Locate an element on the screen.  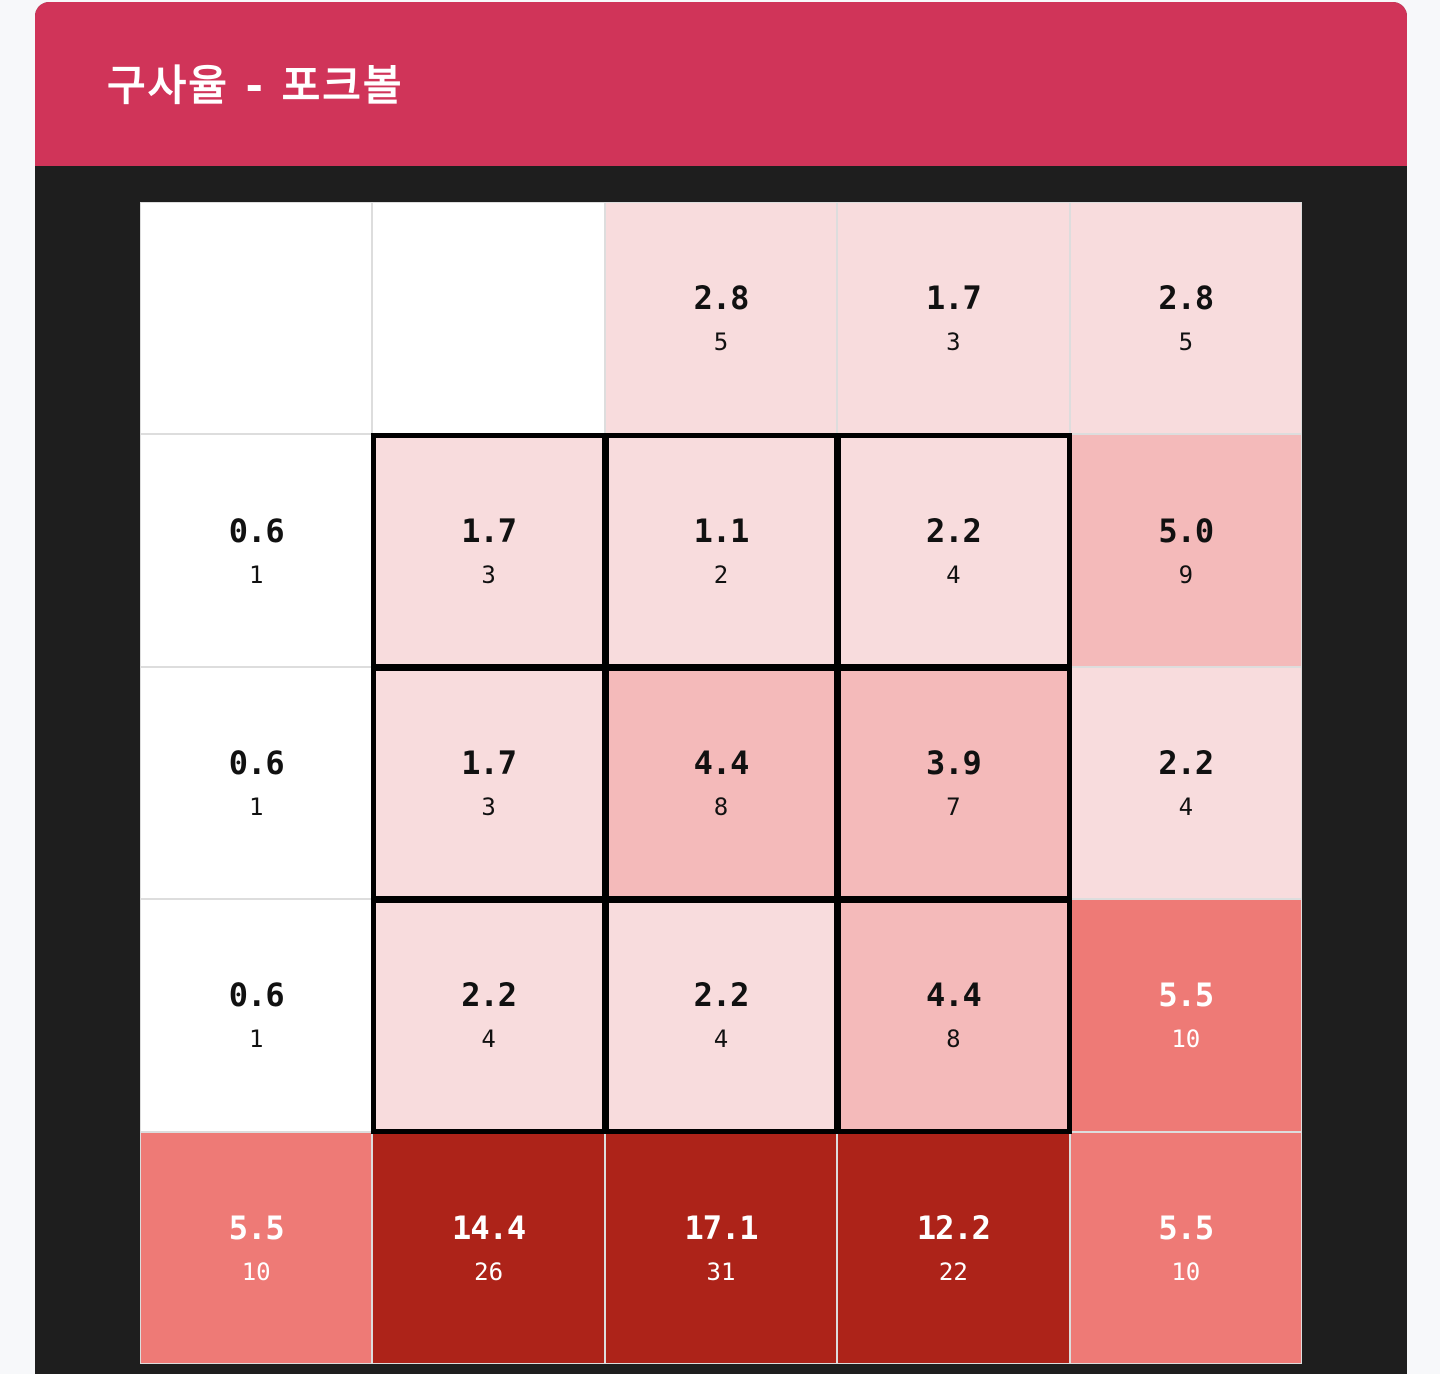
heatmap-cell-r0-c4: 2.8 5 is located at coordinates (1185, 318).